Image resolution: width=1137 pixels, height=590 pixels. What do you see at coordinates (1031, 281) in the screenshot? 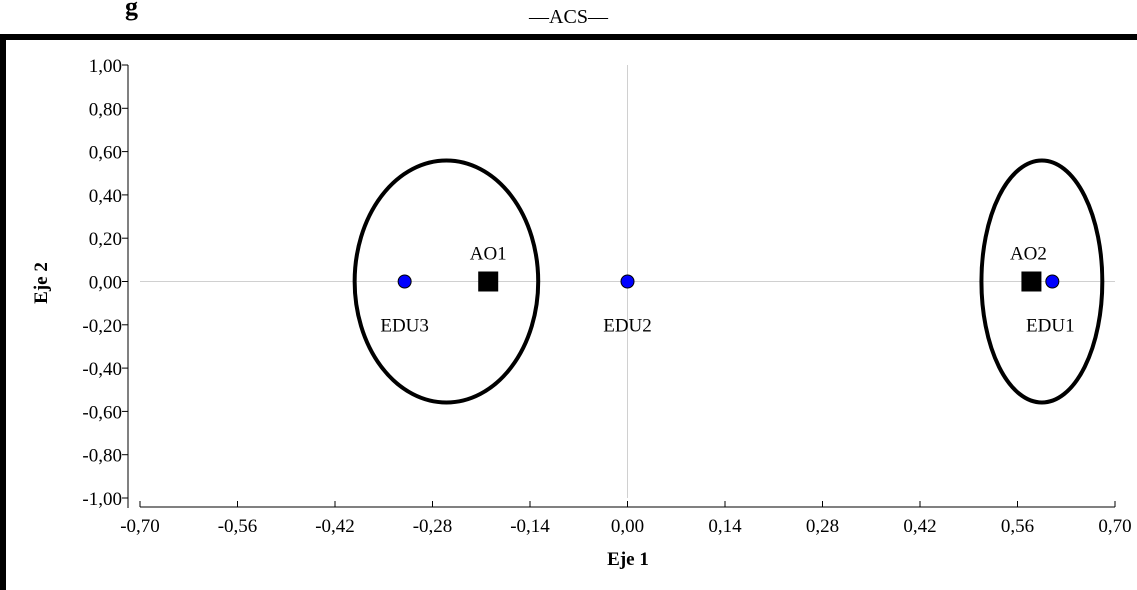
I see `point-marker-ao2` at bounding box center [1031, 281].